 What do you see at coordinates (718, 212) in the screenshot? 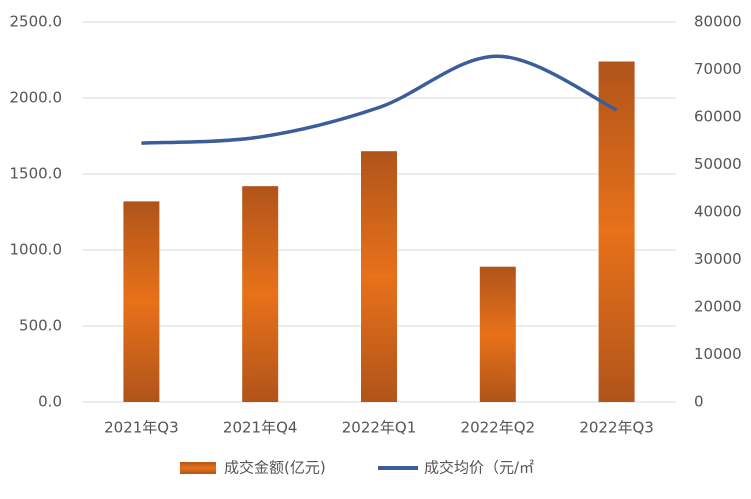
I see `y2-tick-label: 40000` at bounding box center [718, 212].